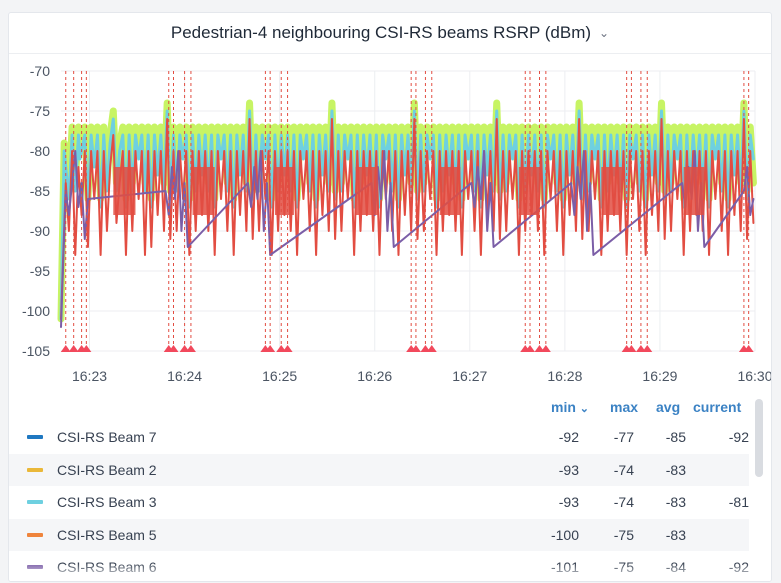  Describe the element at coordinates (184, 376) in the screenshot. I see `x-tick-label: 16:24` at that location.